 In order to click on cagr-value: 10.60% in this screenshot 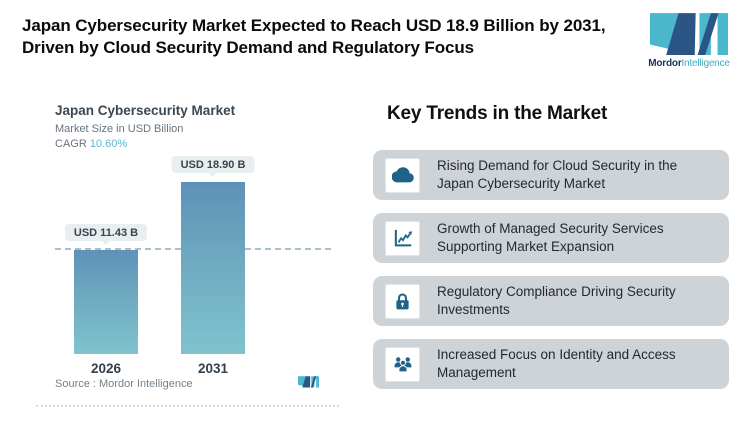, I will do `click(108, 144)`.